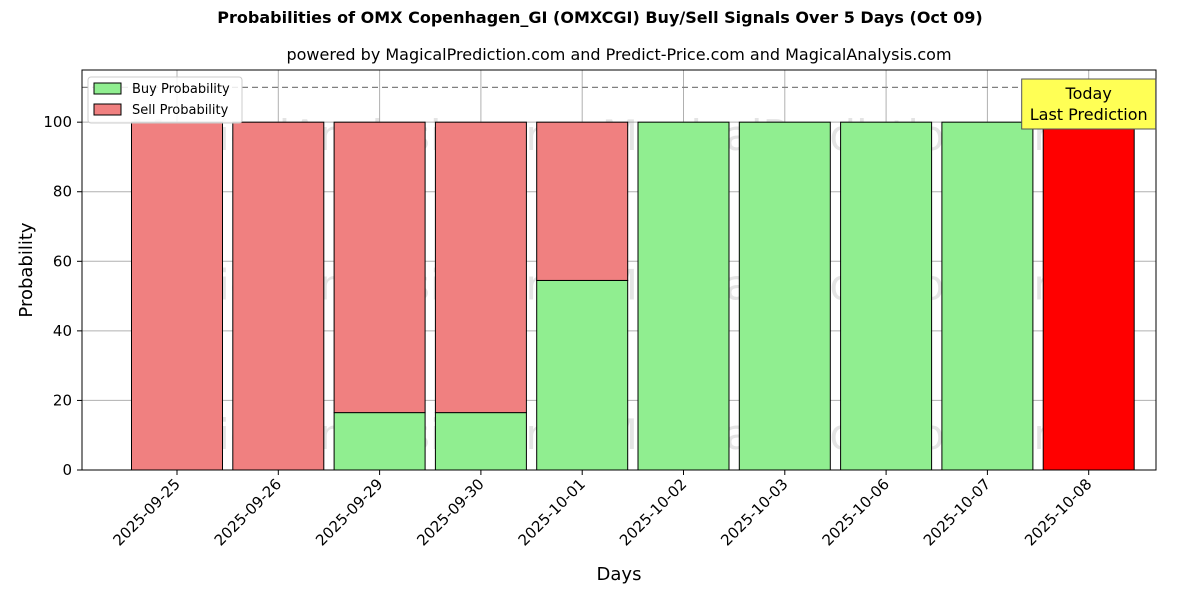 The width and height of the screenshot is (1200, 600). I want to click on annotation-text: Today, so click(1088, 93).